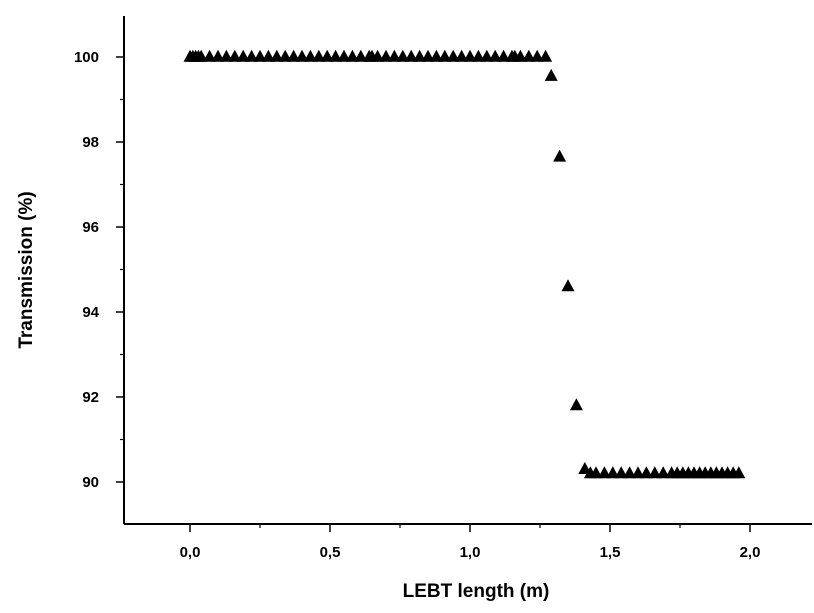 The image size is (814, 613). What do you see at coordinates (90, 142) in the screenshot?
I see `y-tick-label: 98` at bounding box center [90, 142].